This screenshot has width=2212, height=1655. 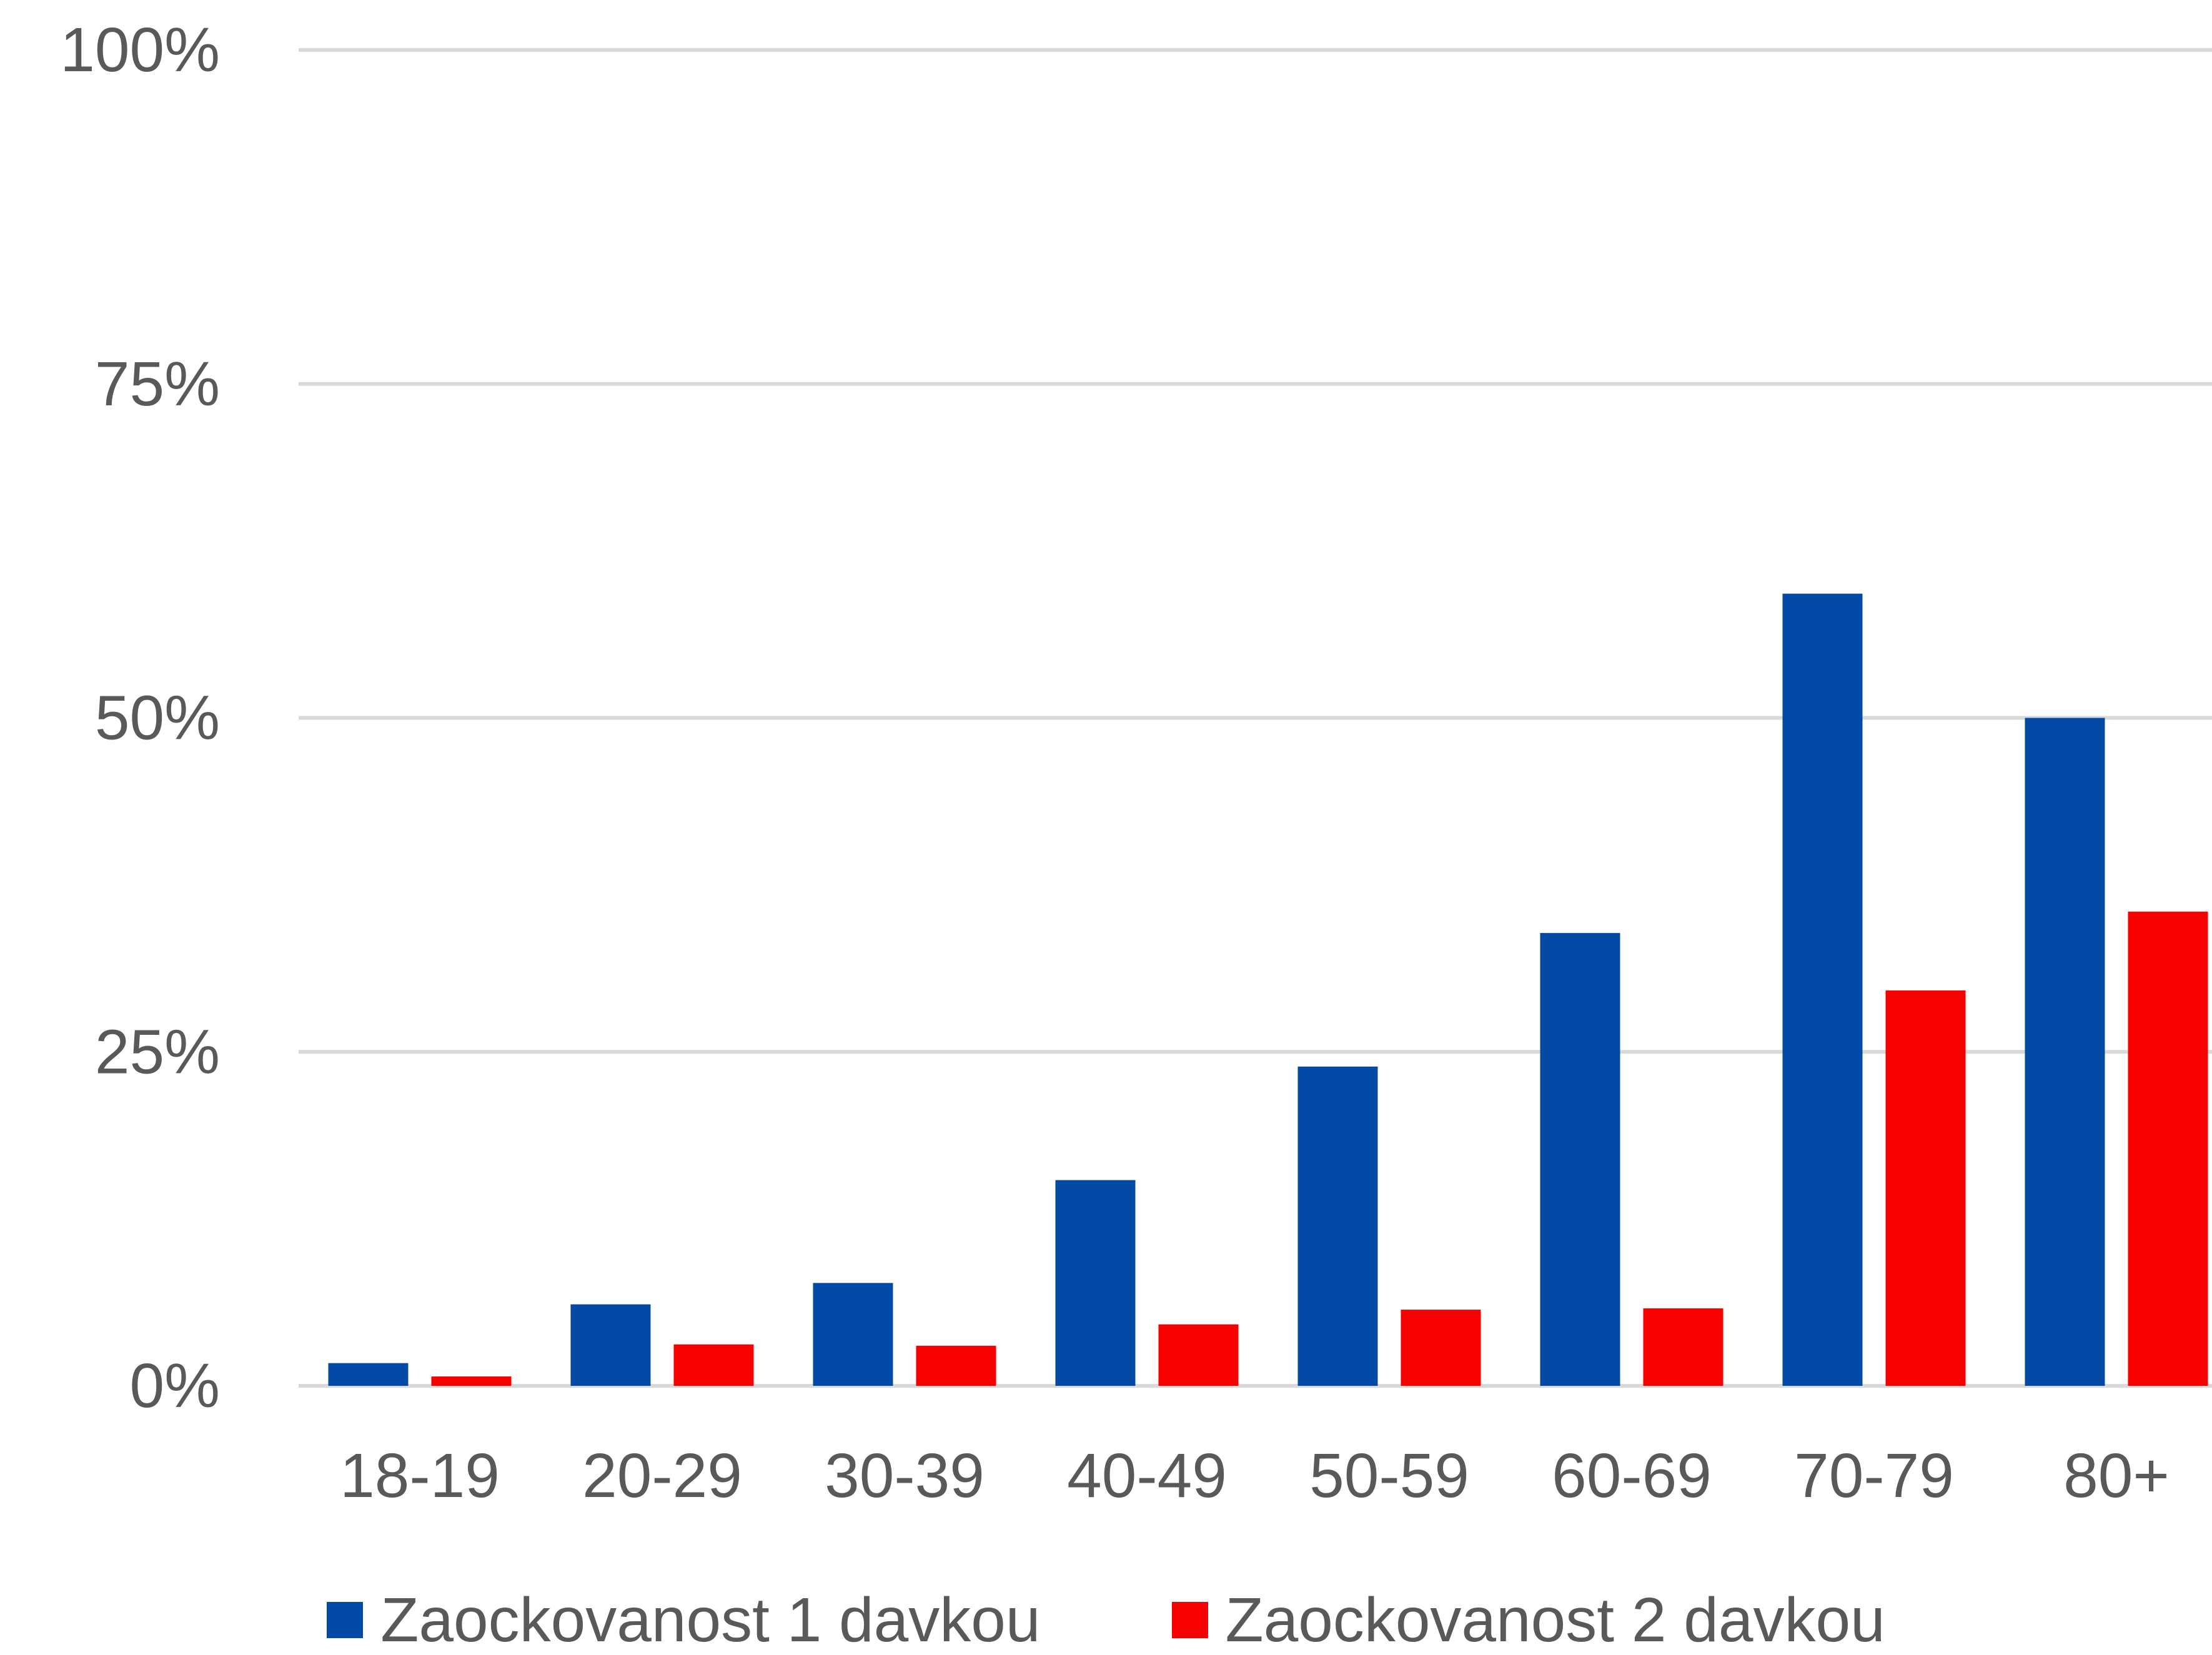 I want to click on legend-label-series-2: Zaockovanost 2 davkou, so click(x=1555, y=1619).